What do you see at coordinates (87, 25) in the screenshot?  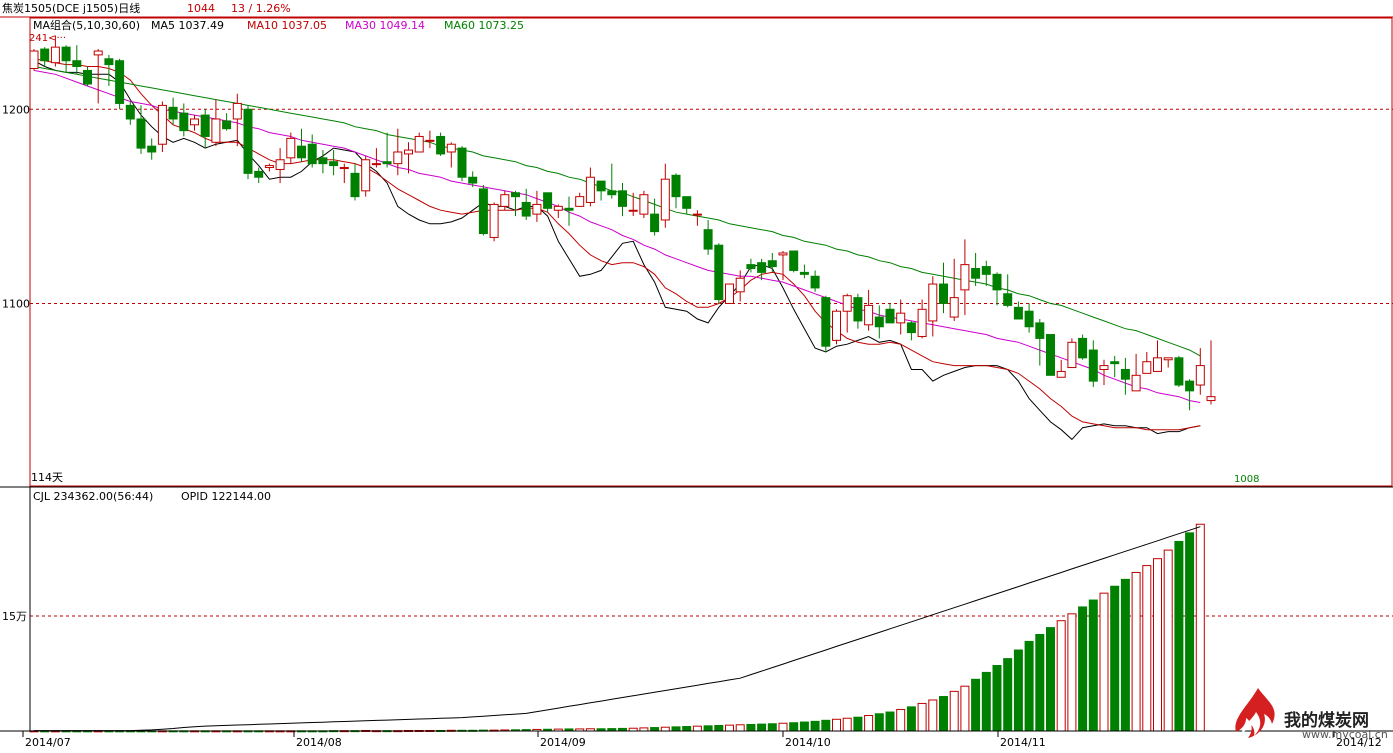 I see `ma-group-label: MA组合(5,10,30,60)` at bounding box center [87, 25].